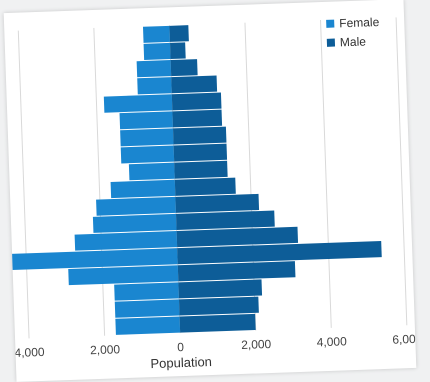 The width and height of the screenshot is (430, 382). What do you see at coordinates (404, 339) in the screenshot?
I see `x-tick-label: 6,000` at bounding box center [404, 339].